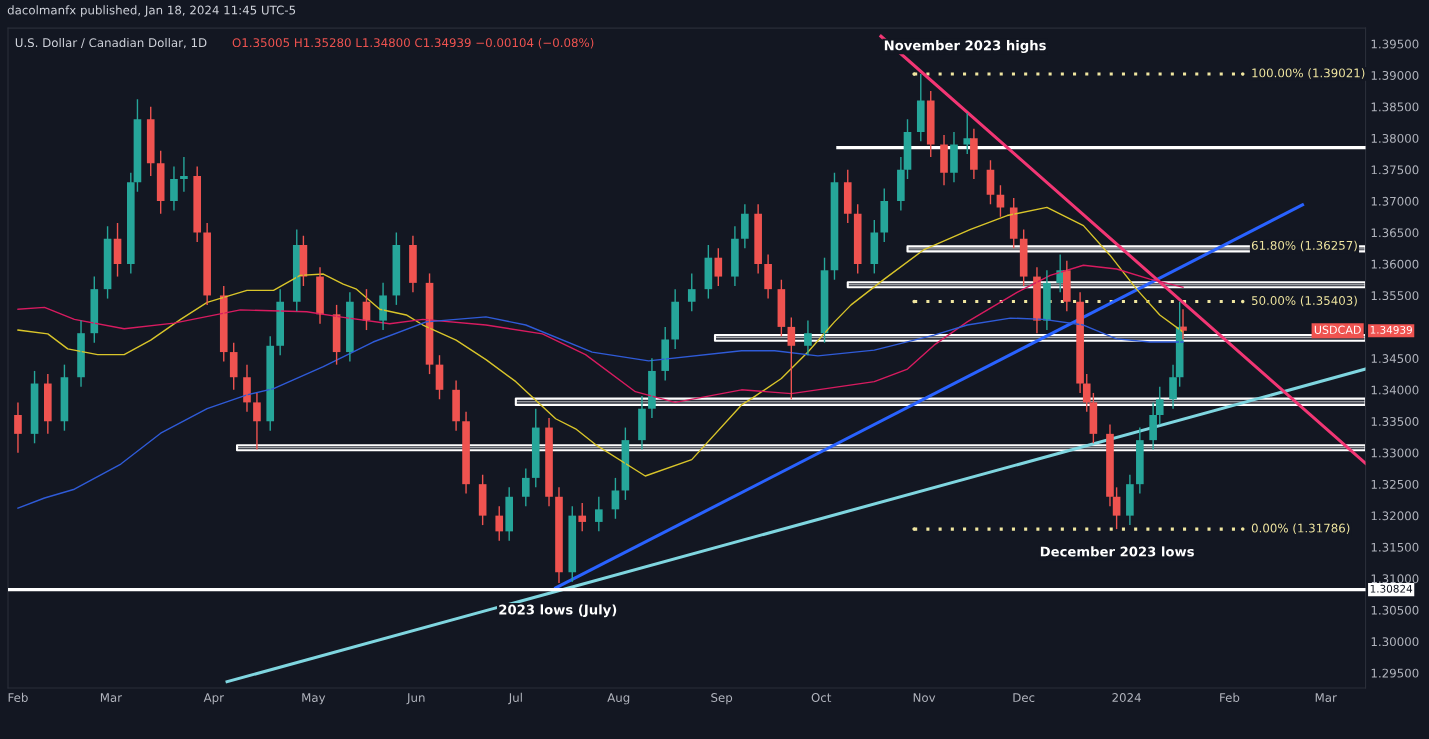 The image size is (1429, 739). What do you see at coordinates (1395, 453) in the screenshot?
I see `y-tick-label: 1.33000` at bounding box center [1395, 453].